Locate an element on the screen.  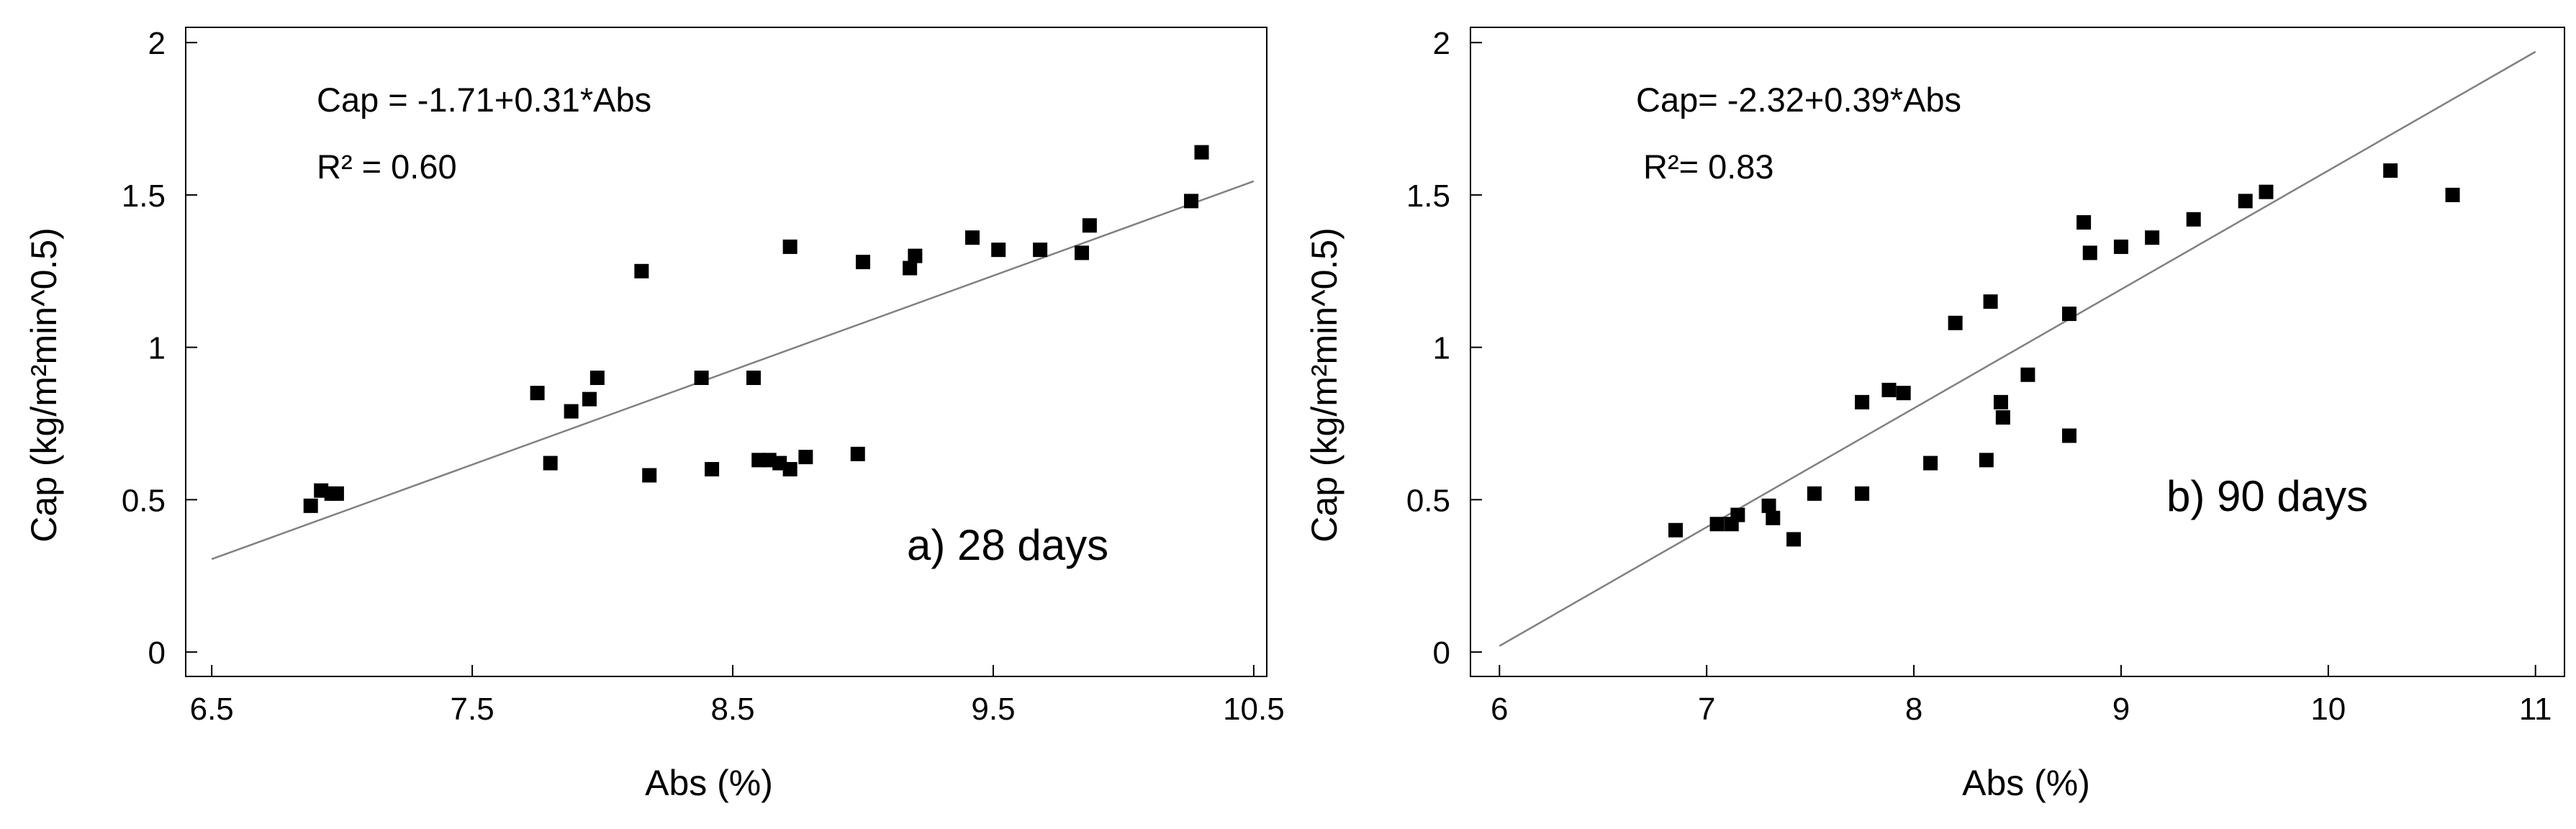
r-squared-label: R²= 0.83 is located at coordinates (1709, 167).